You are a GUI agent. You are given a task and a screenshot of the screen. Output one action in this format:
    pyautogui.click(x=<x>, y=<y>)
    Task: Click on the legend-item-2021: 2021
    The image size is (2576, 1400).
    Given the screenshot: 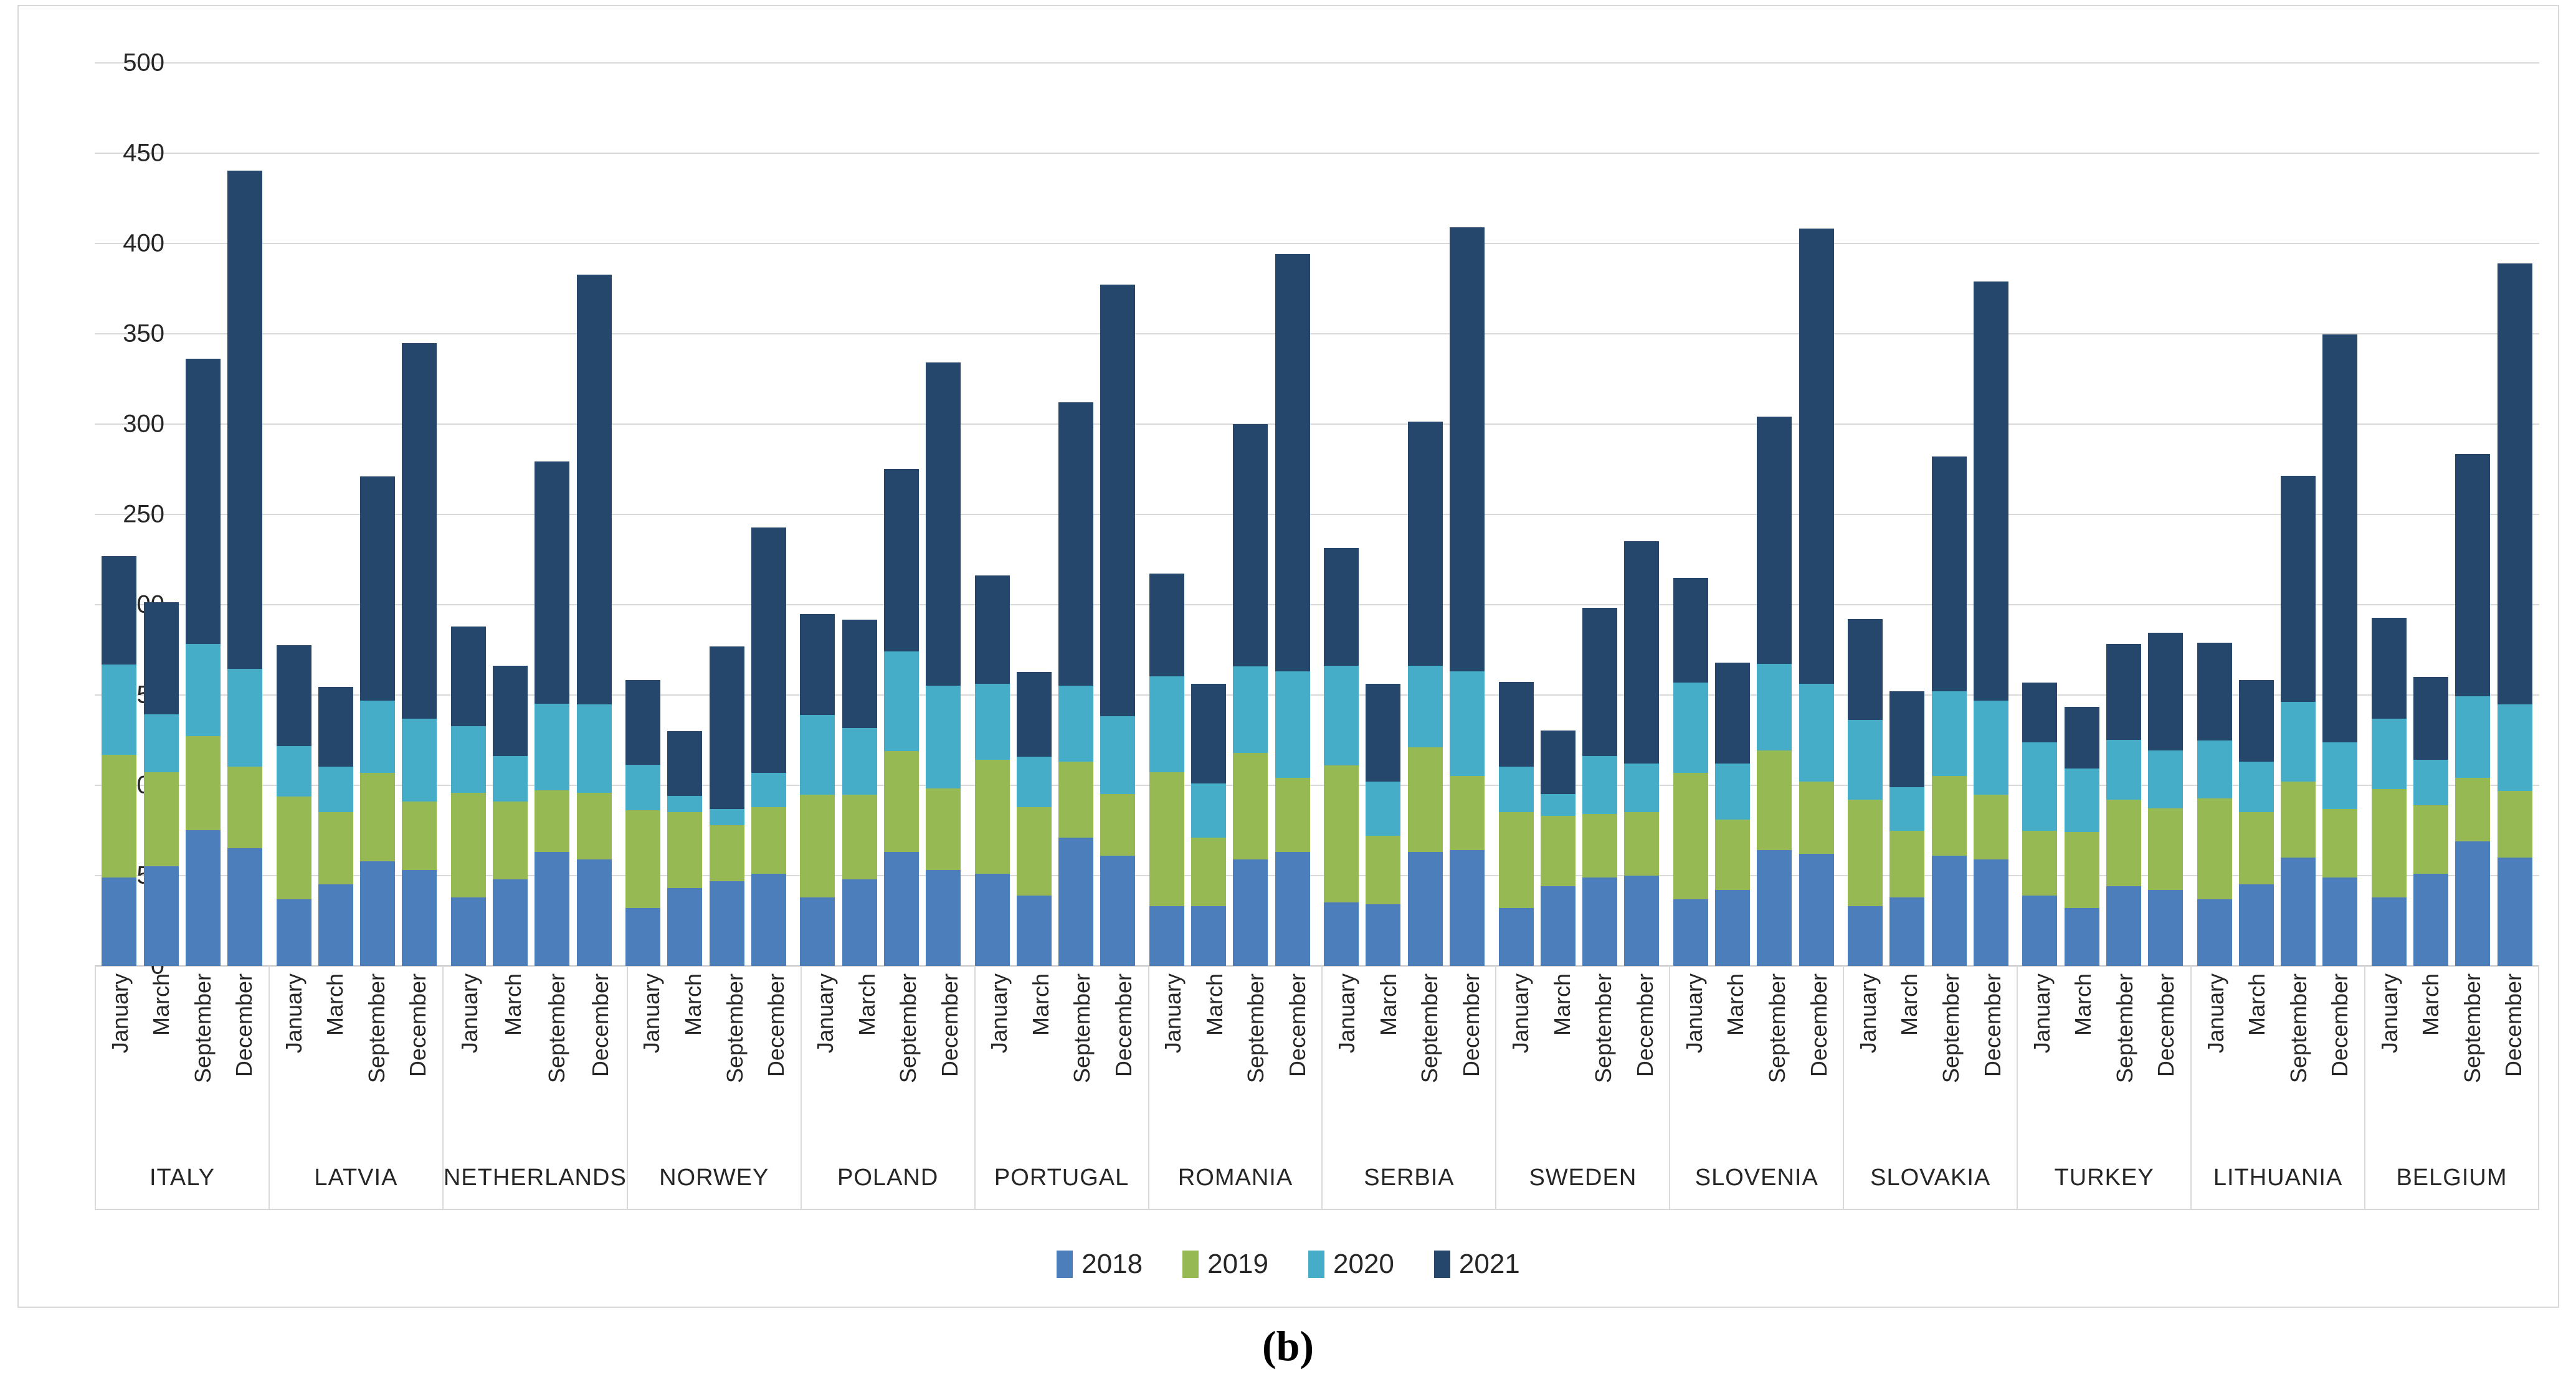 What is the action you would take?
    pyautogui.click(x=1477, y=1264)
    